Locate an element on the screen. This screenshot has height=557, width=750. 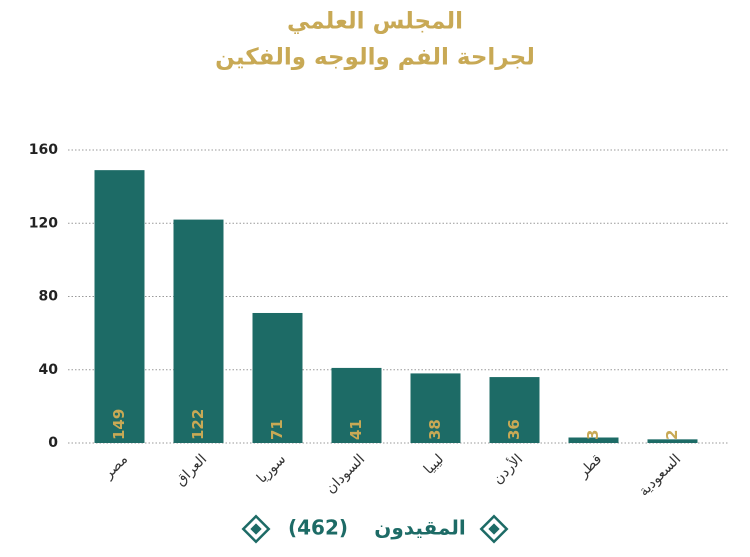
chart-title: المجلس العلمي is located at coordinates (375, 22).